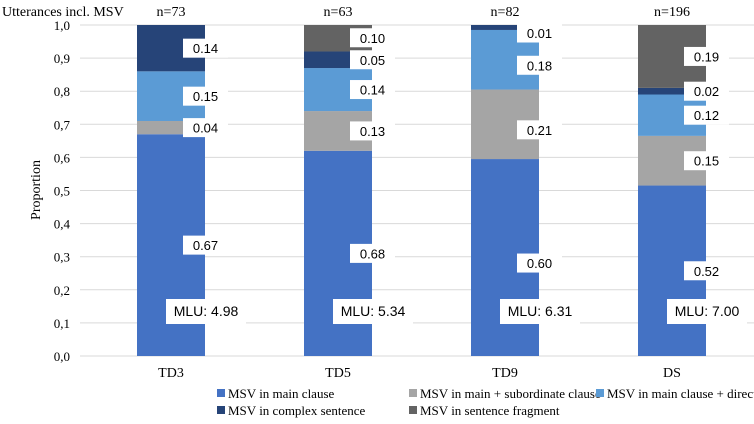 Image resolution: width=754 pixels, height=424 pixels. I want to click on data-label: 0.52, so click(706, 271).